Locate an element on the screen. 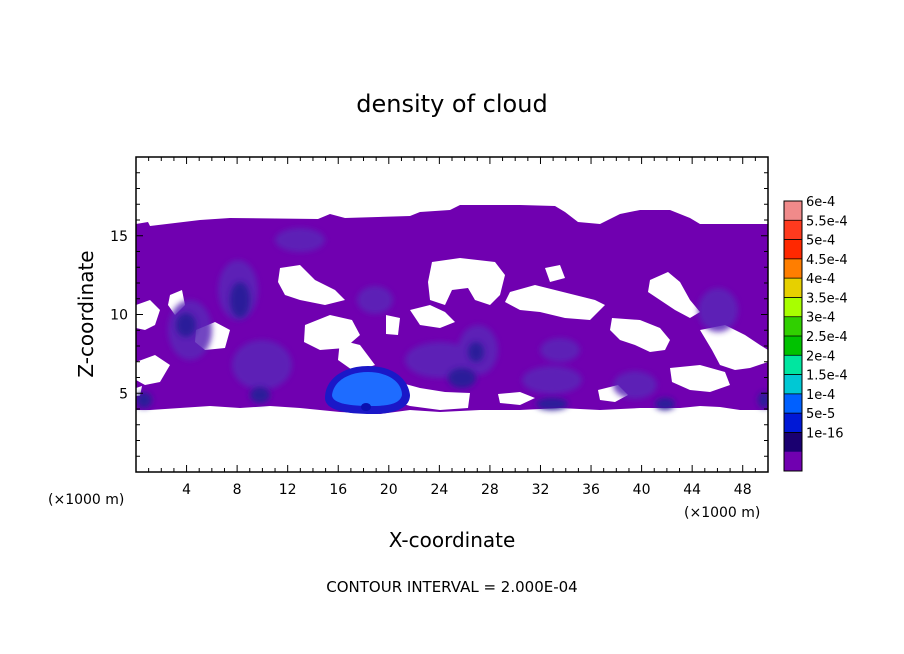 Image resolution: width=904 pixels, height=654 pixels. x-tick-label: 20 is located at coordinates (389, 490).